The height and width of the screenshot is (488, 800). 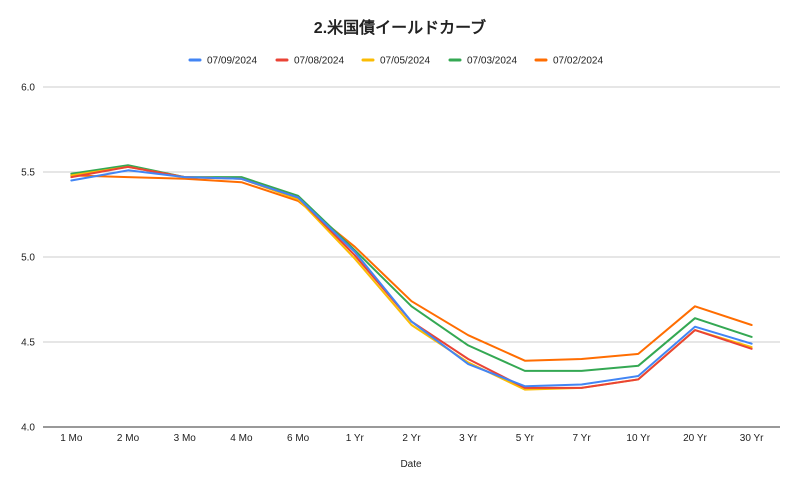 I want to click on x-tick-label: 2 Yr, so click(x=411, y=438).